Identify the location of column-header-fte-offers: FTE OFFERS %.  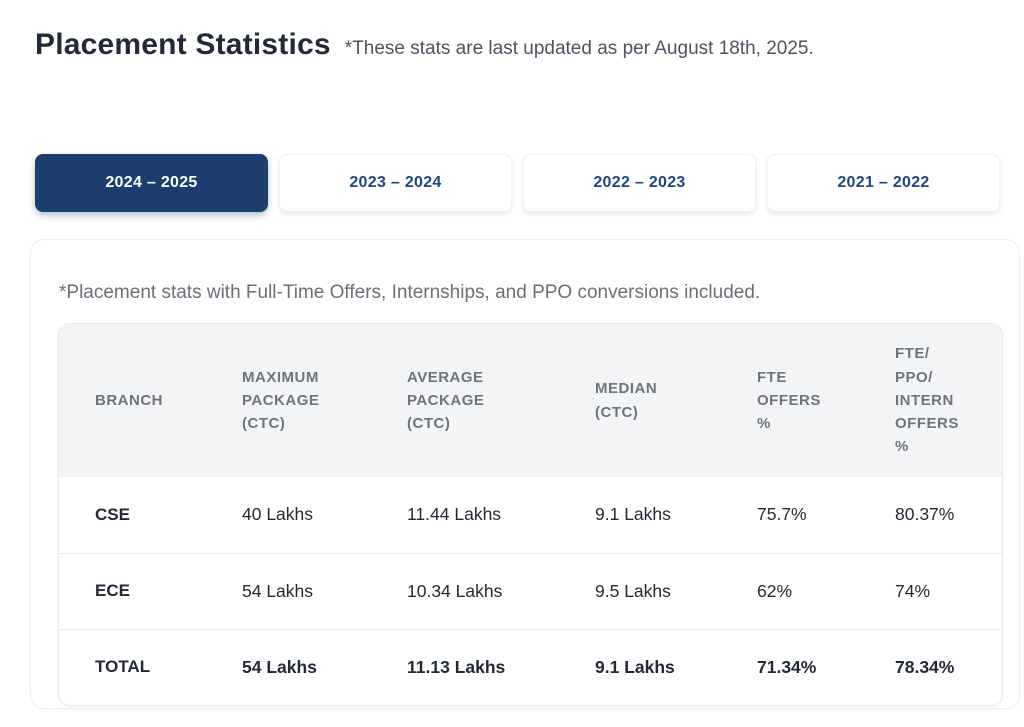
(826, 400).